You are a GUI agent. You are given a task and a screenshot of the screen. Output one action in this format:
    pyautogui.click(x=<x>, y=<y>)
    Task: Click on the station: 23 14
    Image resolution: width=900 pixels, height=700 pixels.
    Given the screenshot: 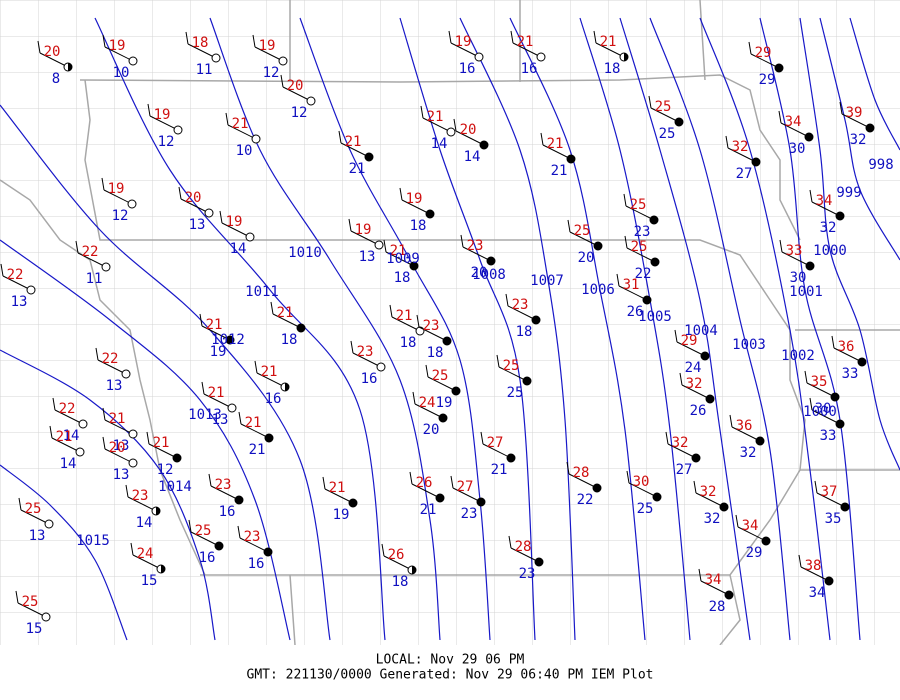 What is the action you would take?
    pyautogui.click(x=143, y=507)
    